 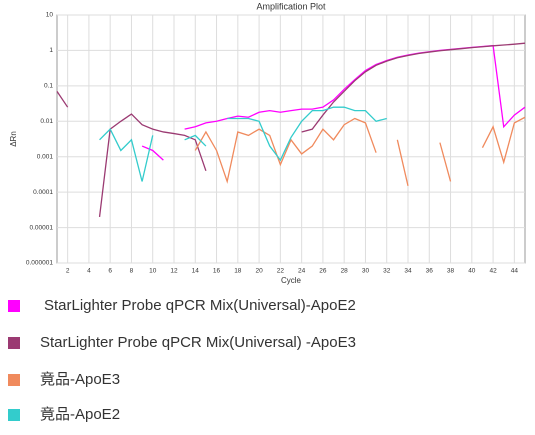 I want to click on x-tick-label: 22, so click(x=281, y=271).